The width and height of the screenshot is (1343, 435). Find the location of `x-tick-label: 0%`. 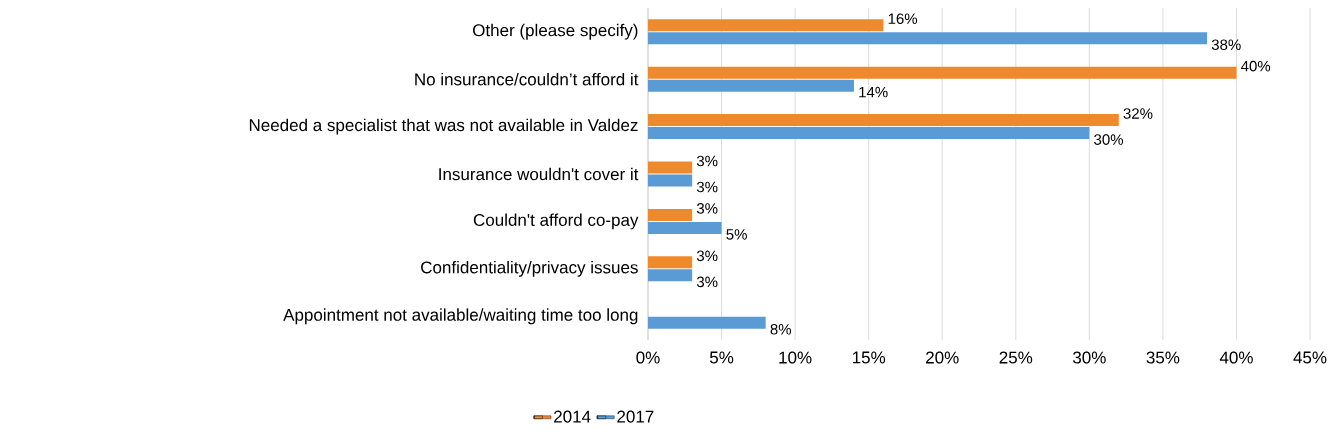

x-tick-label: 0% is located at coordinates (648, 357).